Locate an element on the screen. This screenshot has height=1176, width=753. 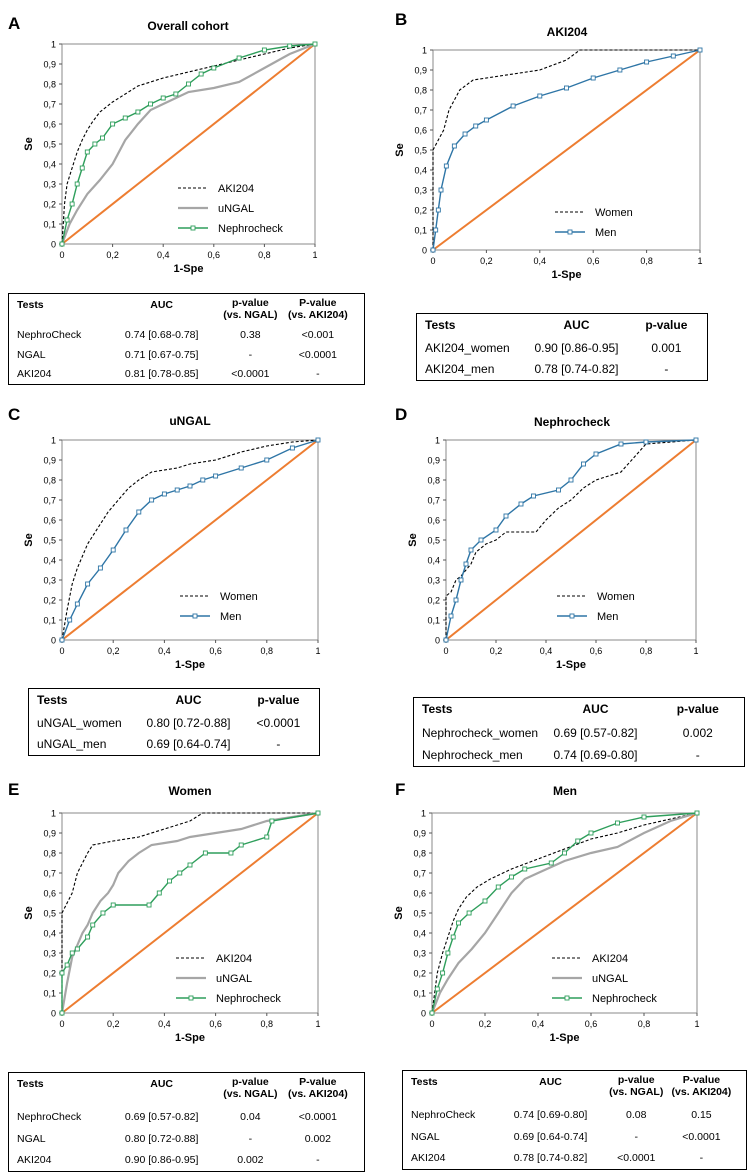
table-cell: Nephrocheck_women is located at coordinates (480, 733).